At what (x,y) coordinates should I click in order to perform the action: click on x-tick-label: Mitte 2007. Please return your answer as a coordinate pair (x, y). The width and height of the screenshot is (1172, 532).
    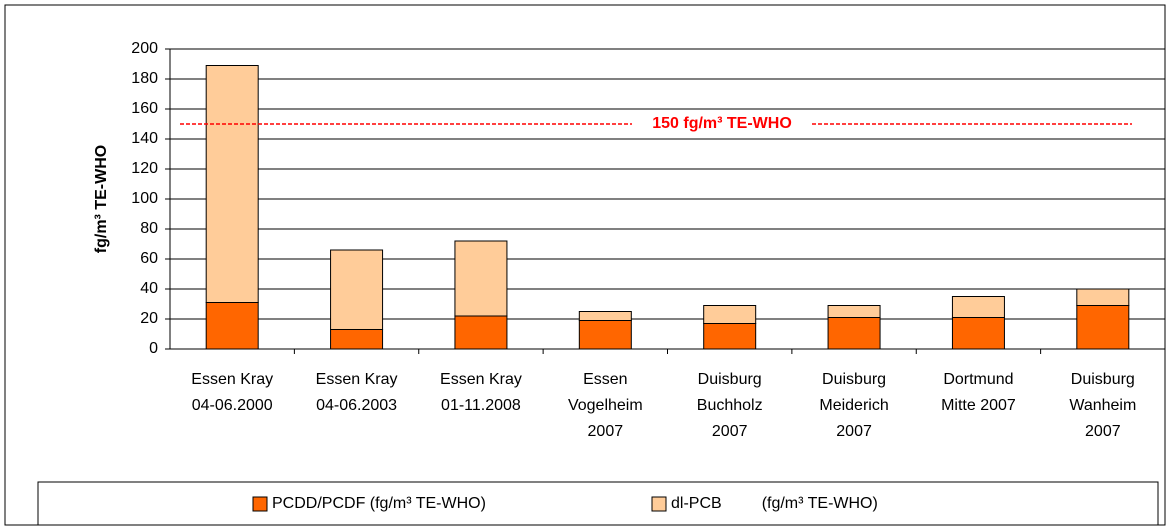
    Looking at the image, I should click on (978, 405).